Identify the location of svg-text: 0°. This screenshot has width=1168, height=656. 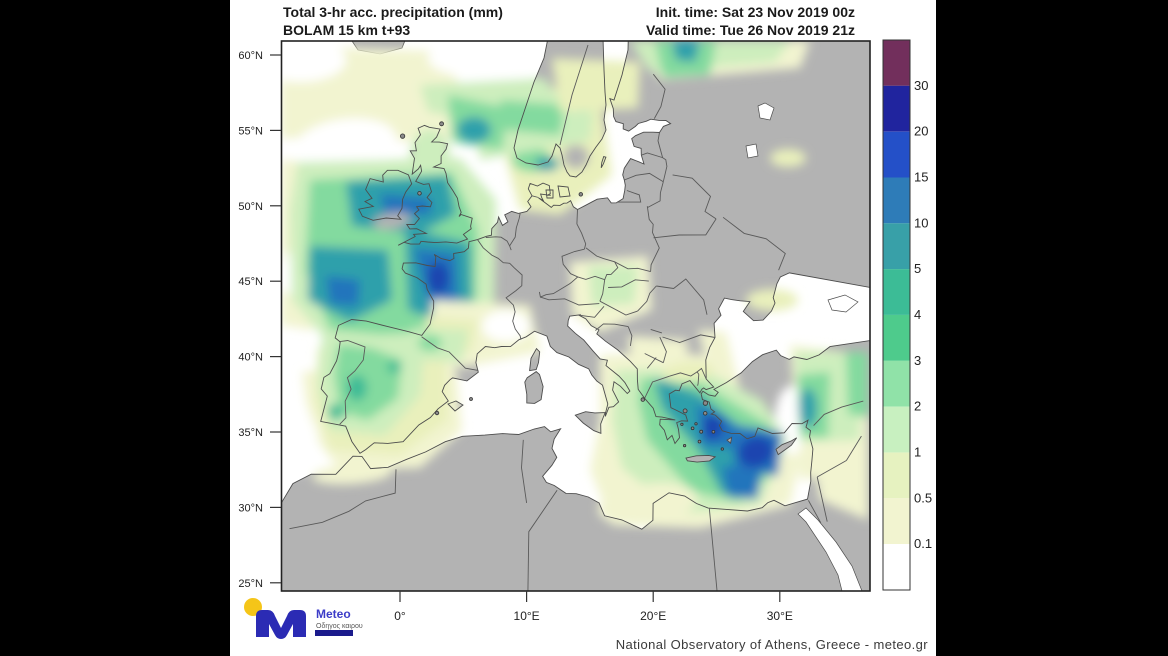
(400, 616).